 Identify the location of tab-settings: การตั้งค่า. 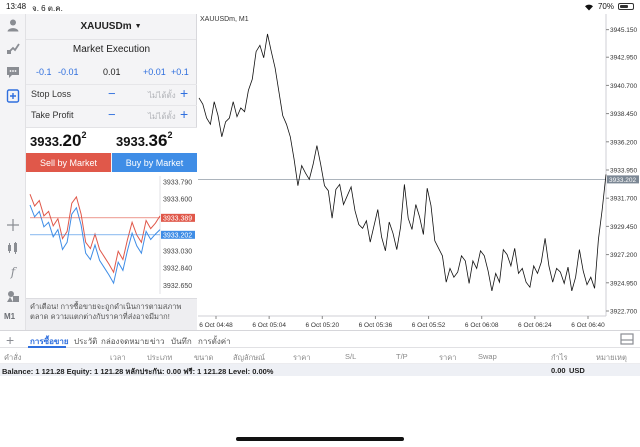
(214, 341).